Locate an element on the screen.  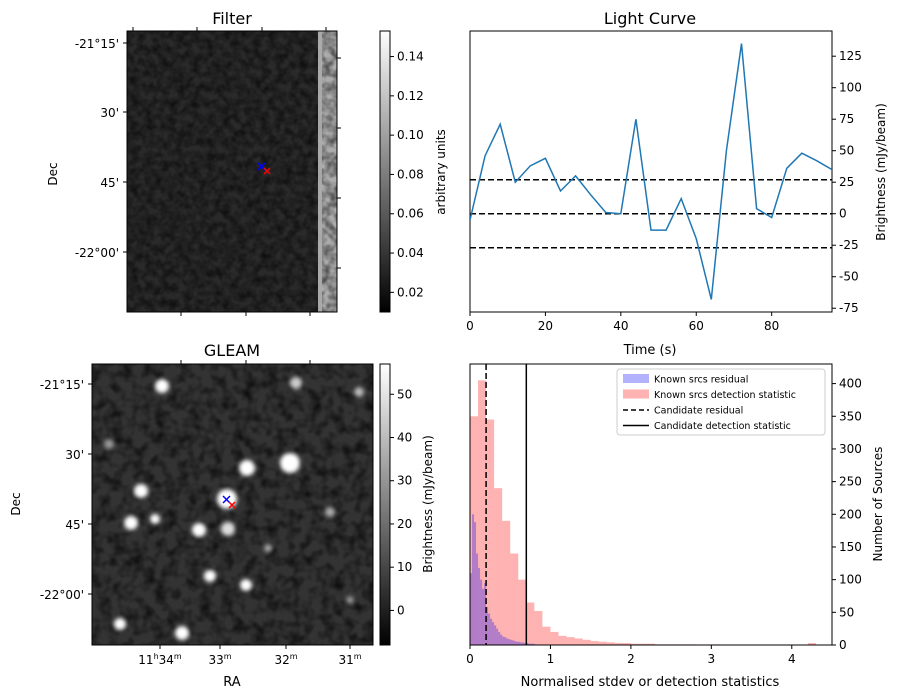
x-tick-label: 20 is located at coordinates (545, 326).